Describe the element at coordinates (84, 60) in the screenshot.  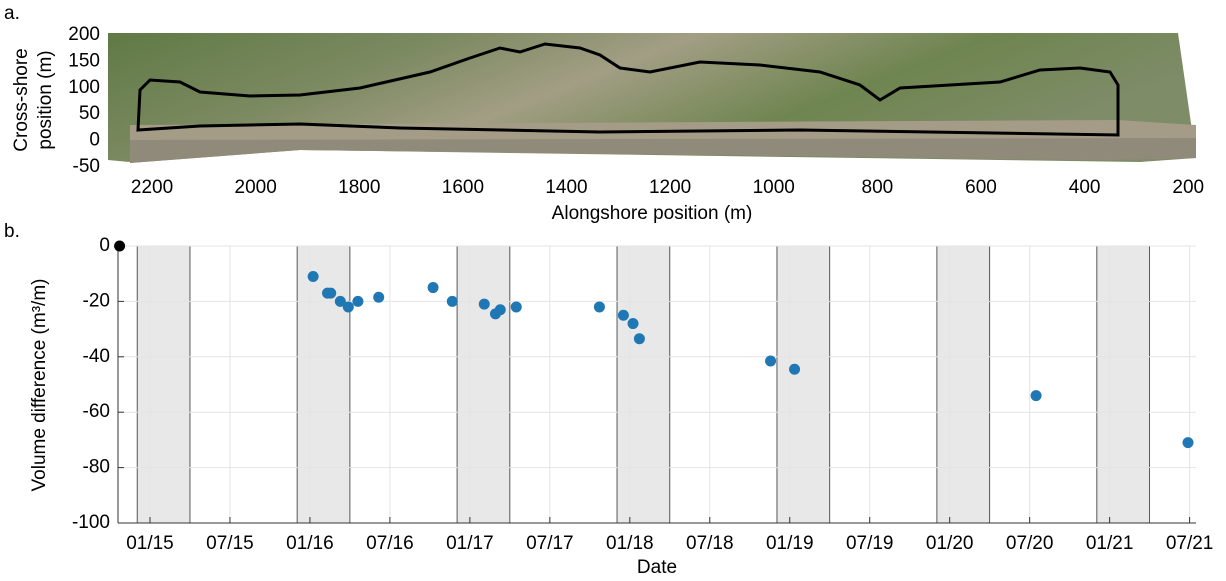
I see `y-tick-label: 150` at that location.